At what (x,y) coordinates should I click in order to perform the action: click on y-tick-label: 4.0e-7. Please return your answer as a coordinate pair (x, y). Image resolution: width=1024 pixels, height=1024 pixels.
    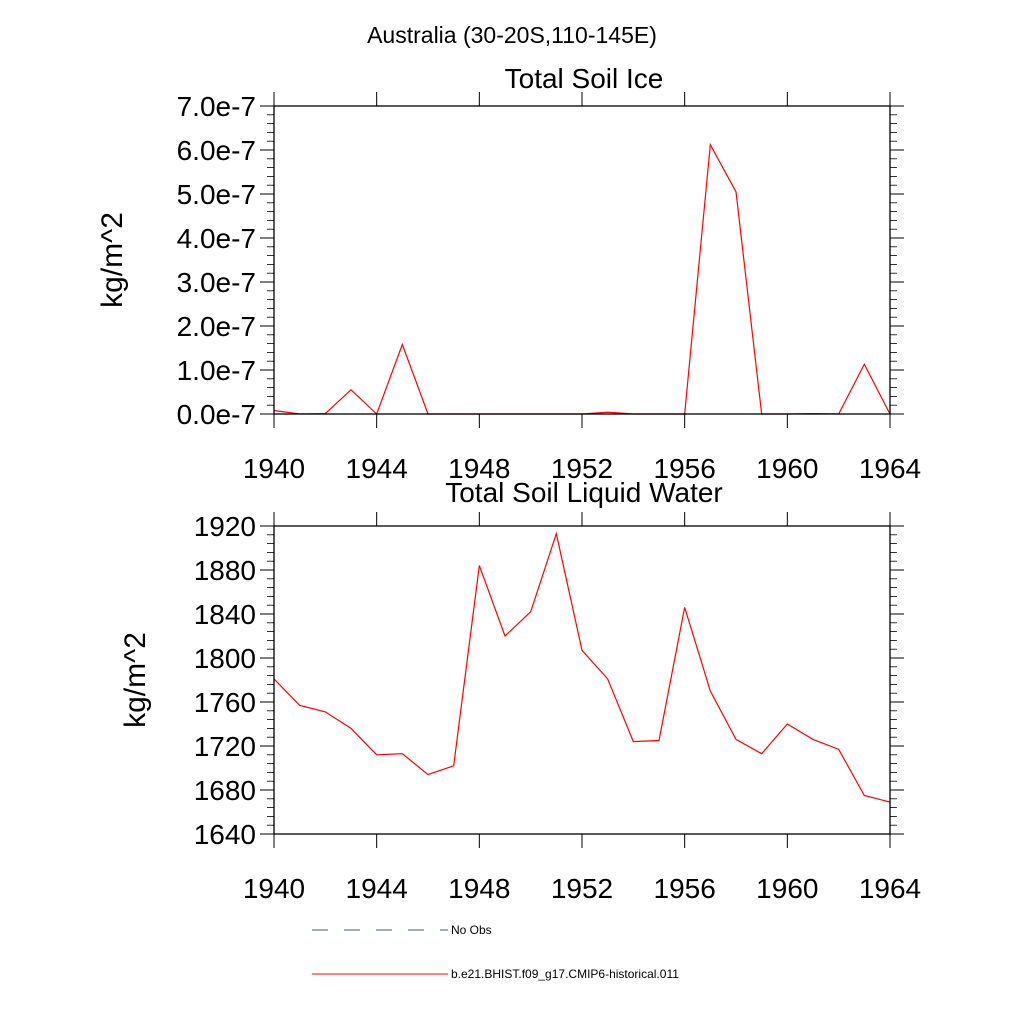
    Looking at the image, I should click on (216, 238).